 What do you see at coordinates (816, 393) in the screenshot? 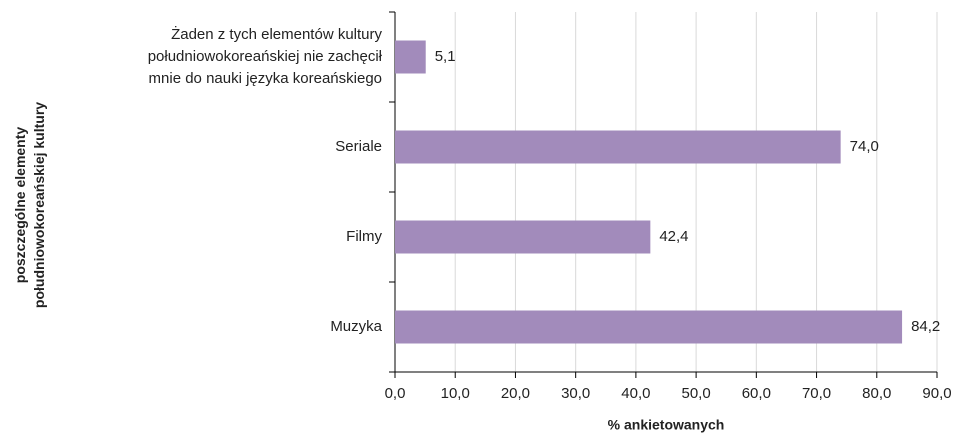
I see `x-tick-label: 70,0` at bounding box center [816, 393].